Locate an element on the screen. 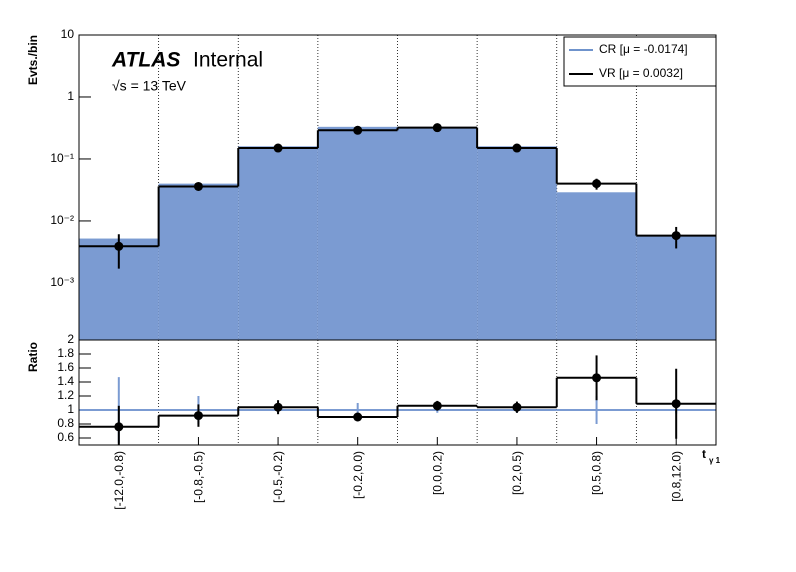 Image resolution: width=796 pixels, height=572 pixels. y-tick-label: 1.8 is located at coordinates (65, 353).